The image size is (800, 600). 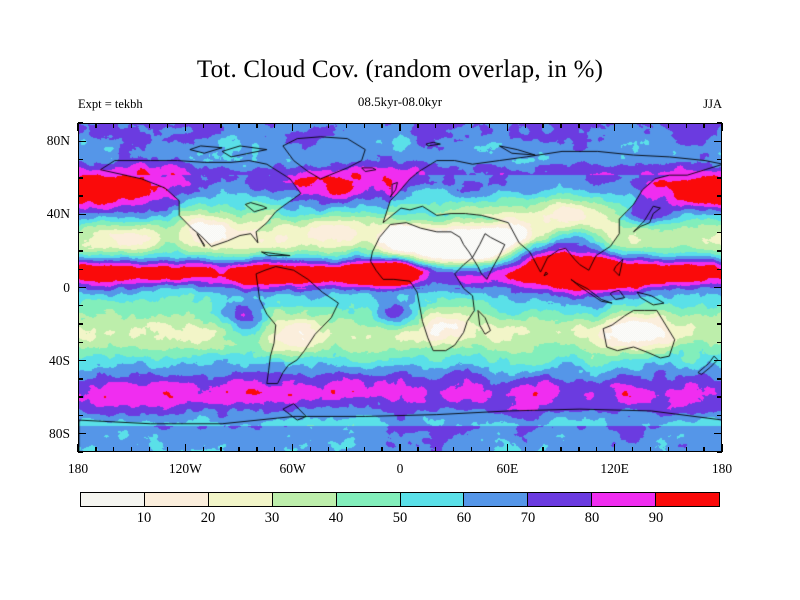 What do you see at coordinates (712, 104) in the screenshot?
I see `season-label: JJA` at bounding box center [712, 104].